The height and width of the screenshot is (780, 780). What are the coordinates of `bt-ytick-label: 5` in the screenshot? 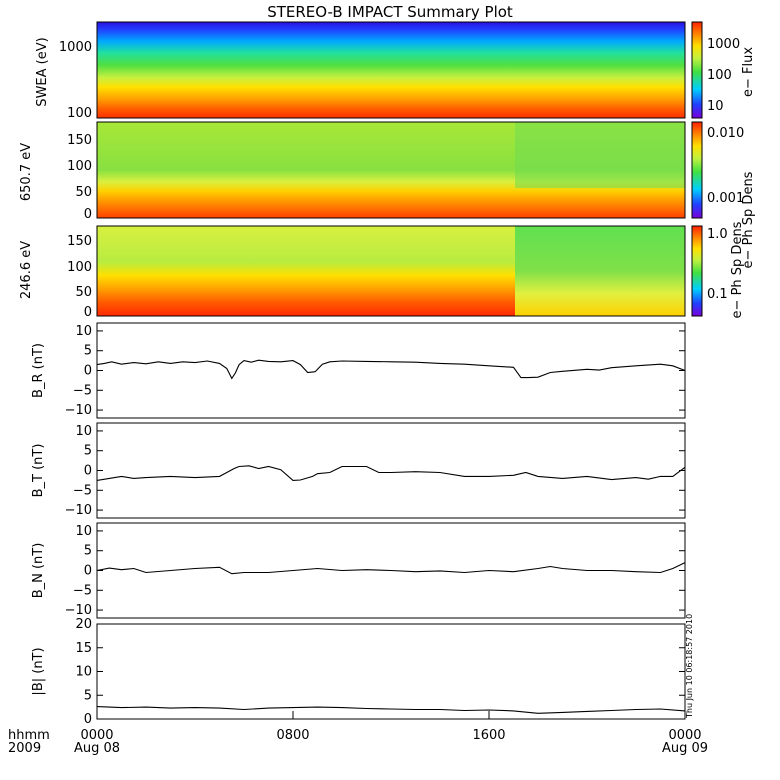 It's located at (88, 451).